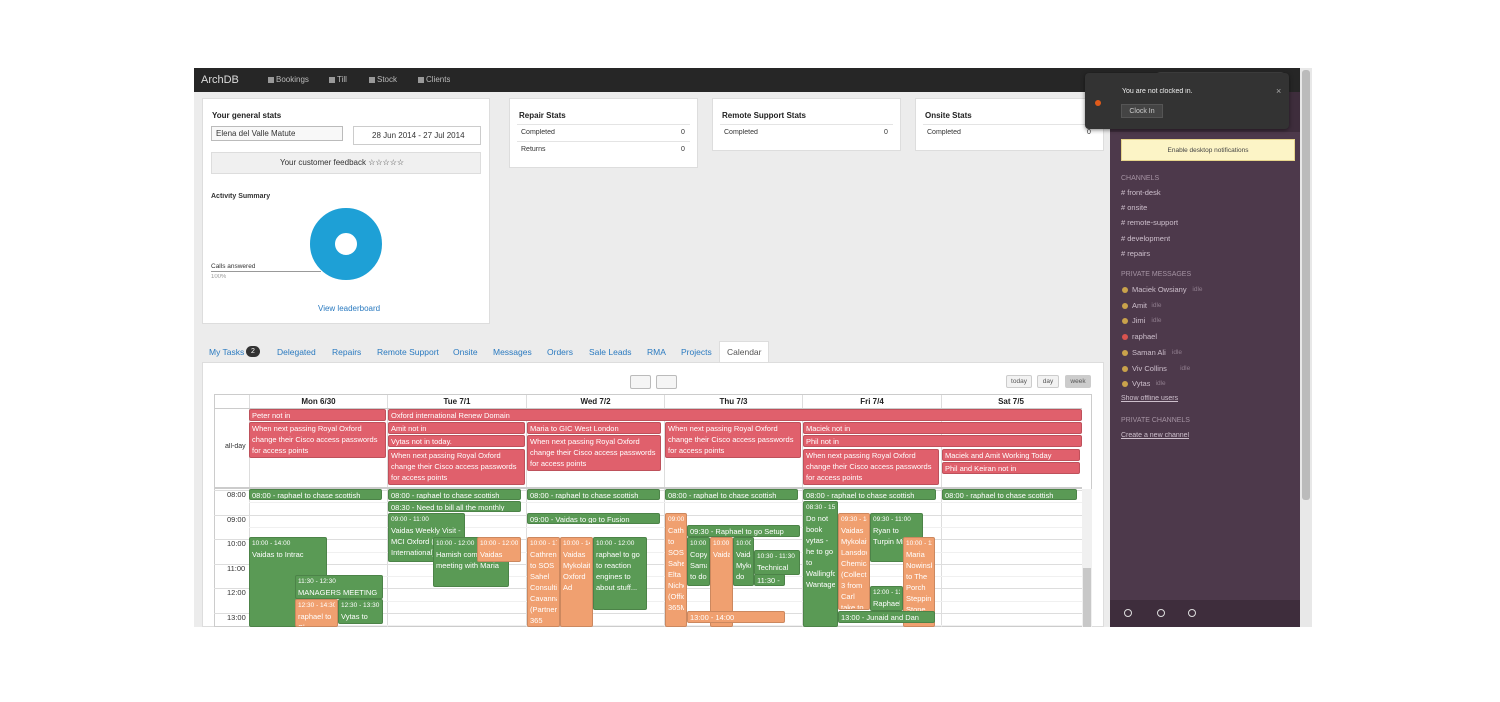 This screenshot has width=1500, height=702. I want to click on tab: Delegated, so click(296, 352).